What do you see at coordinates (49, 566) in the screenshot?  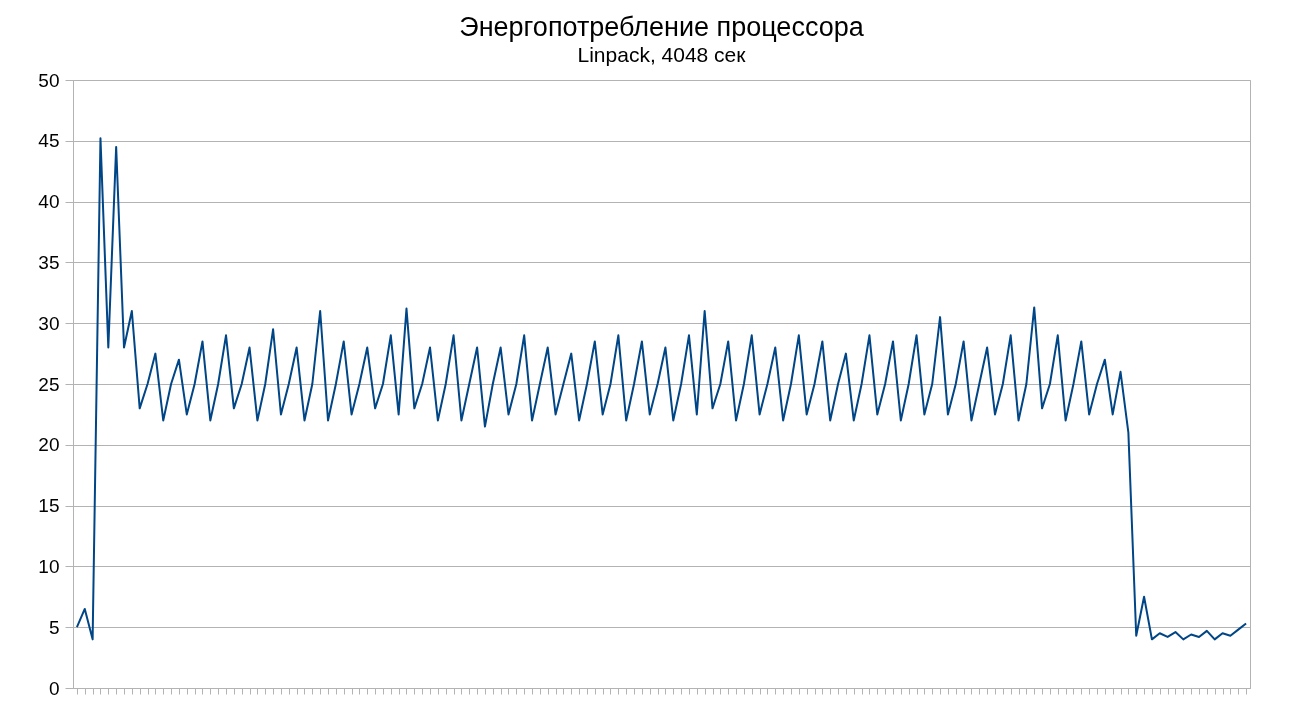 I see `y-tick-label: 10` at bounding box center [49, 566].